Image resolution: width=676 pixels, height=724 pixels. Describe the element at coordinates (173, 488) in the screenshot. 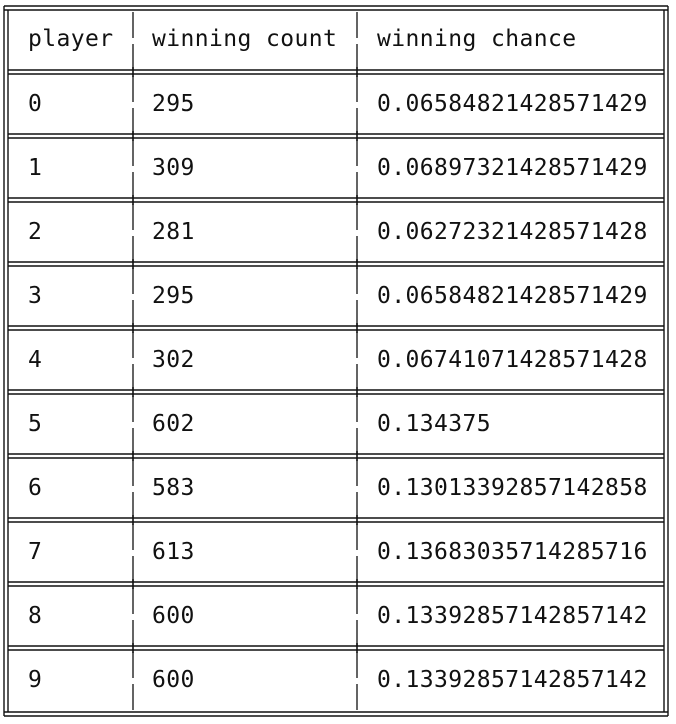

I see `cell-winning-count: 583` at that location.